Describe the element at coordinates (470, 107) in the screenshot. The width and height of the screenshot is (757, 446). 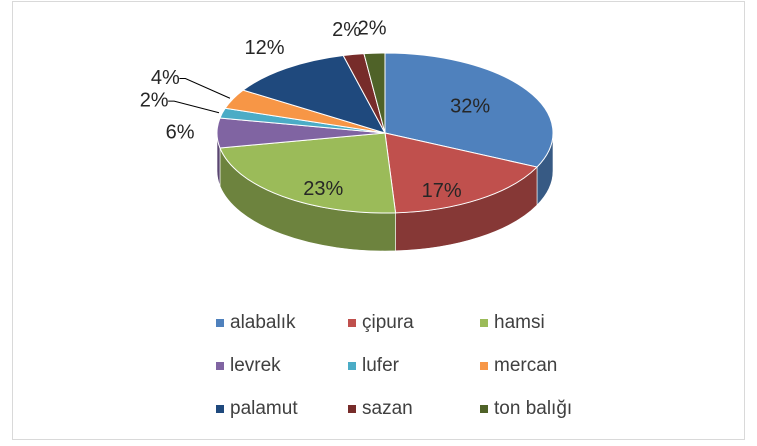
I see `data-label: 32%` at that location.